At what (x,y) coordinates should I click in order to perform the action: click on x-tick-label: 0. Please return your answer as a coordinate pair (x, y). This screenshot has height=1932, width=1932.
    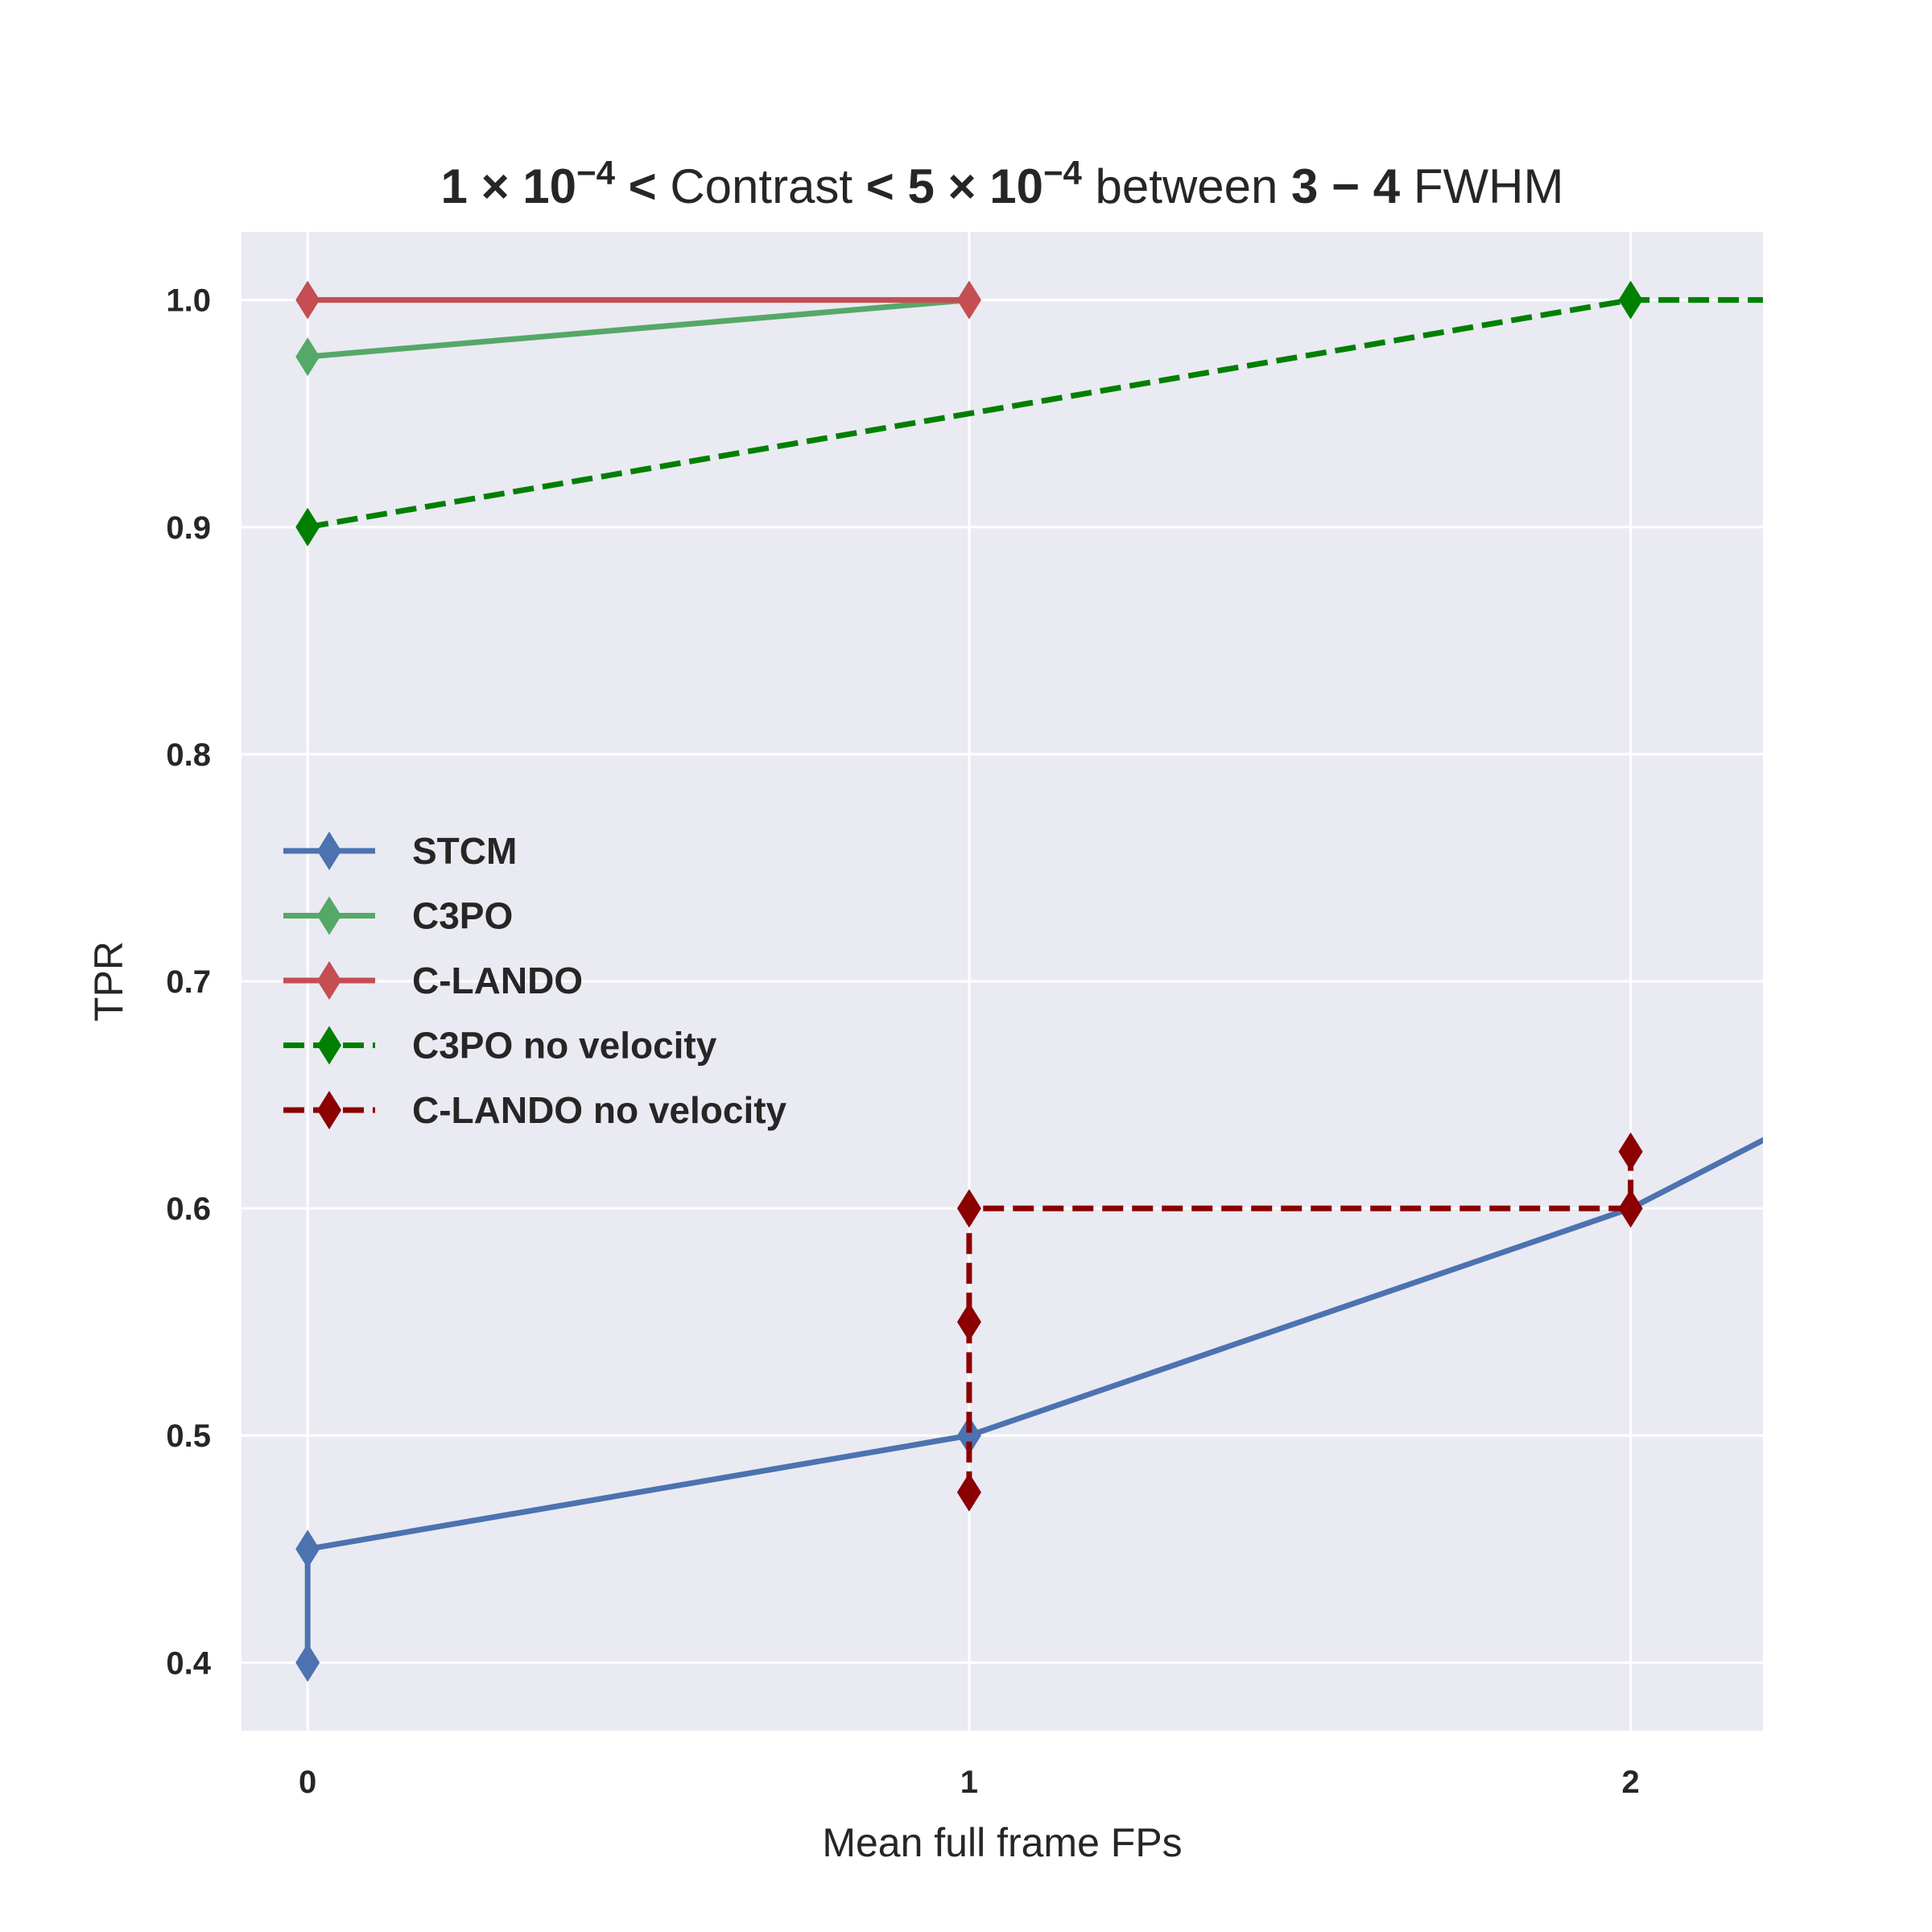
    Looking at the image, I should click on (307, 1782).